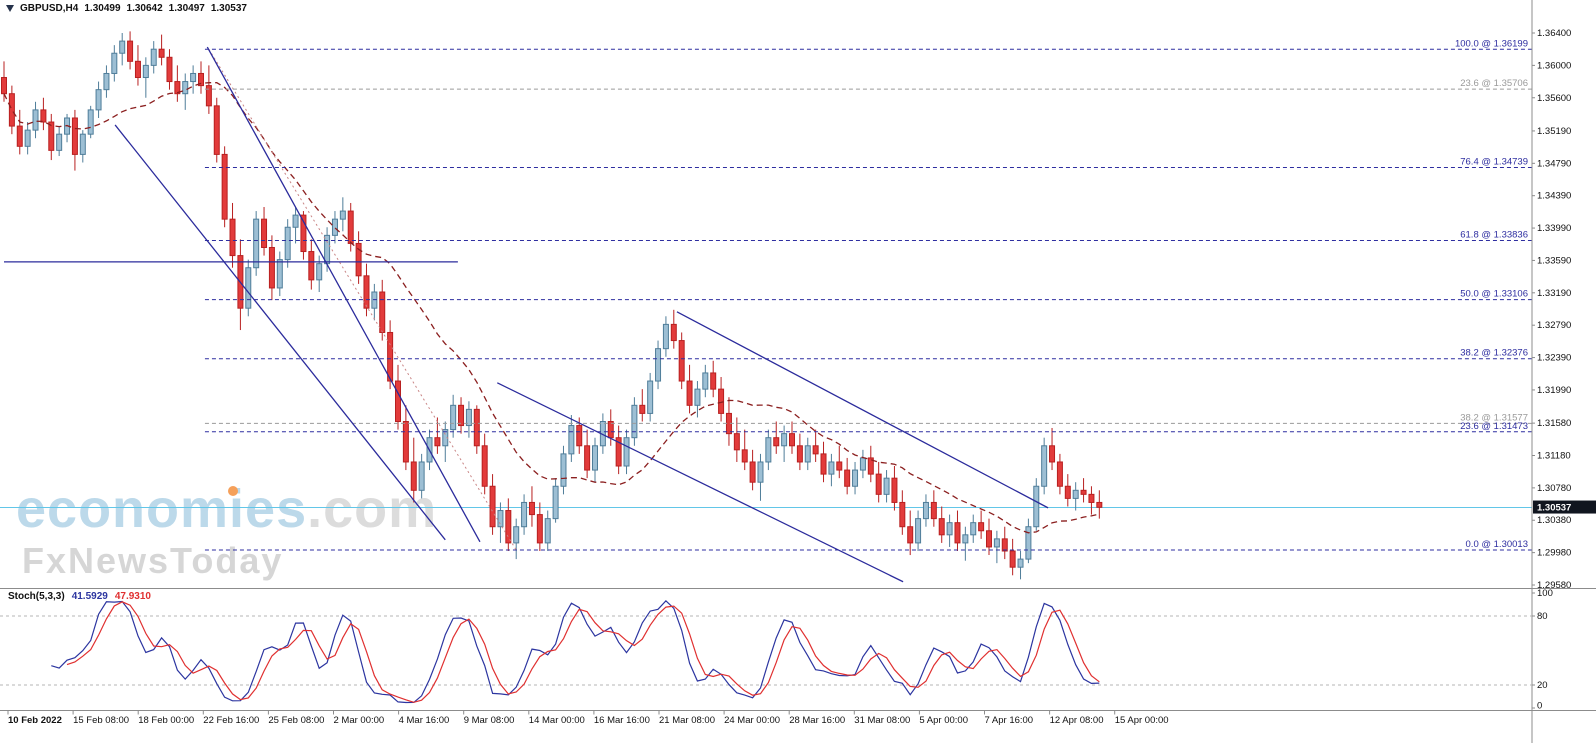  Describe the element at coordinates (1554, 293) in the screenshot. I see `price-axis-label: 1.33190` at that location.